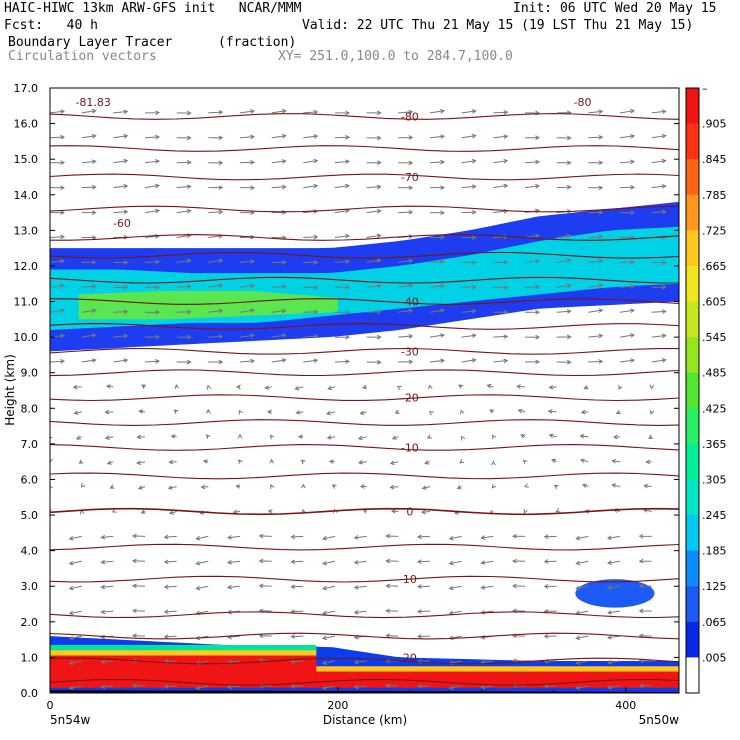 The image size is (740, 740). Describe the element at coordinates (615, 8) in the screenshot. I see `header-init-time: Init: 06 UTC Wed 20 May 15` at that location.